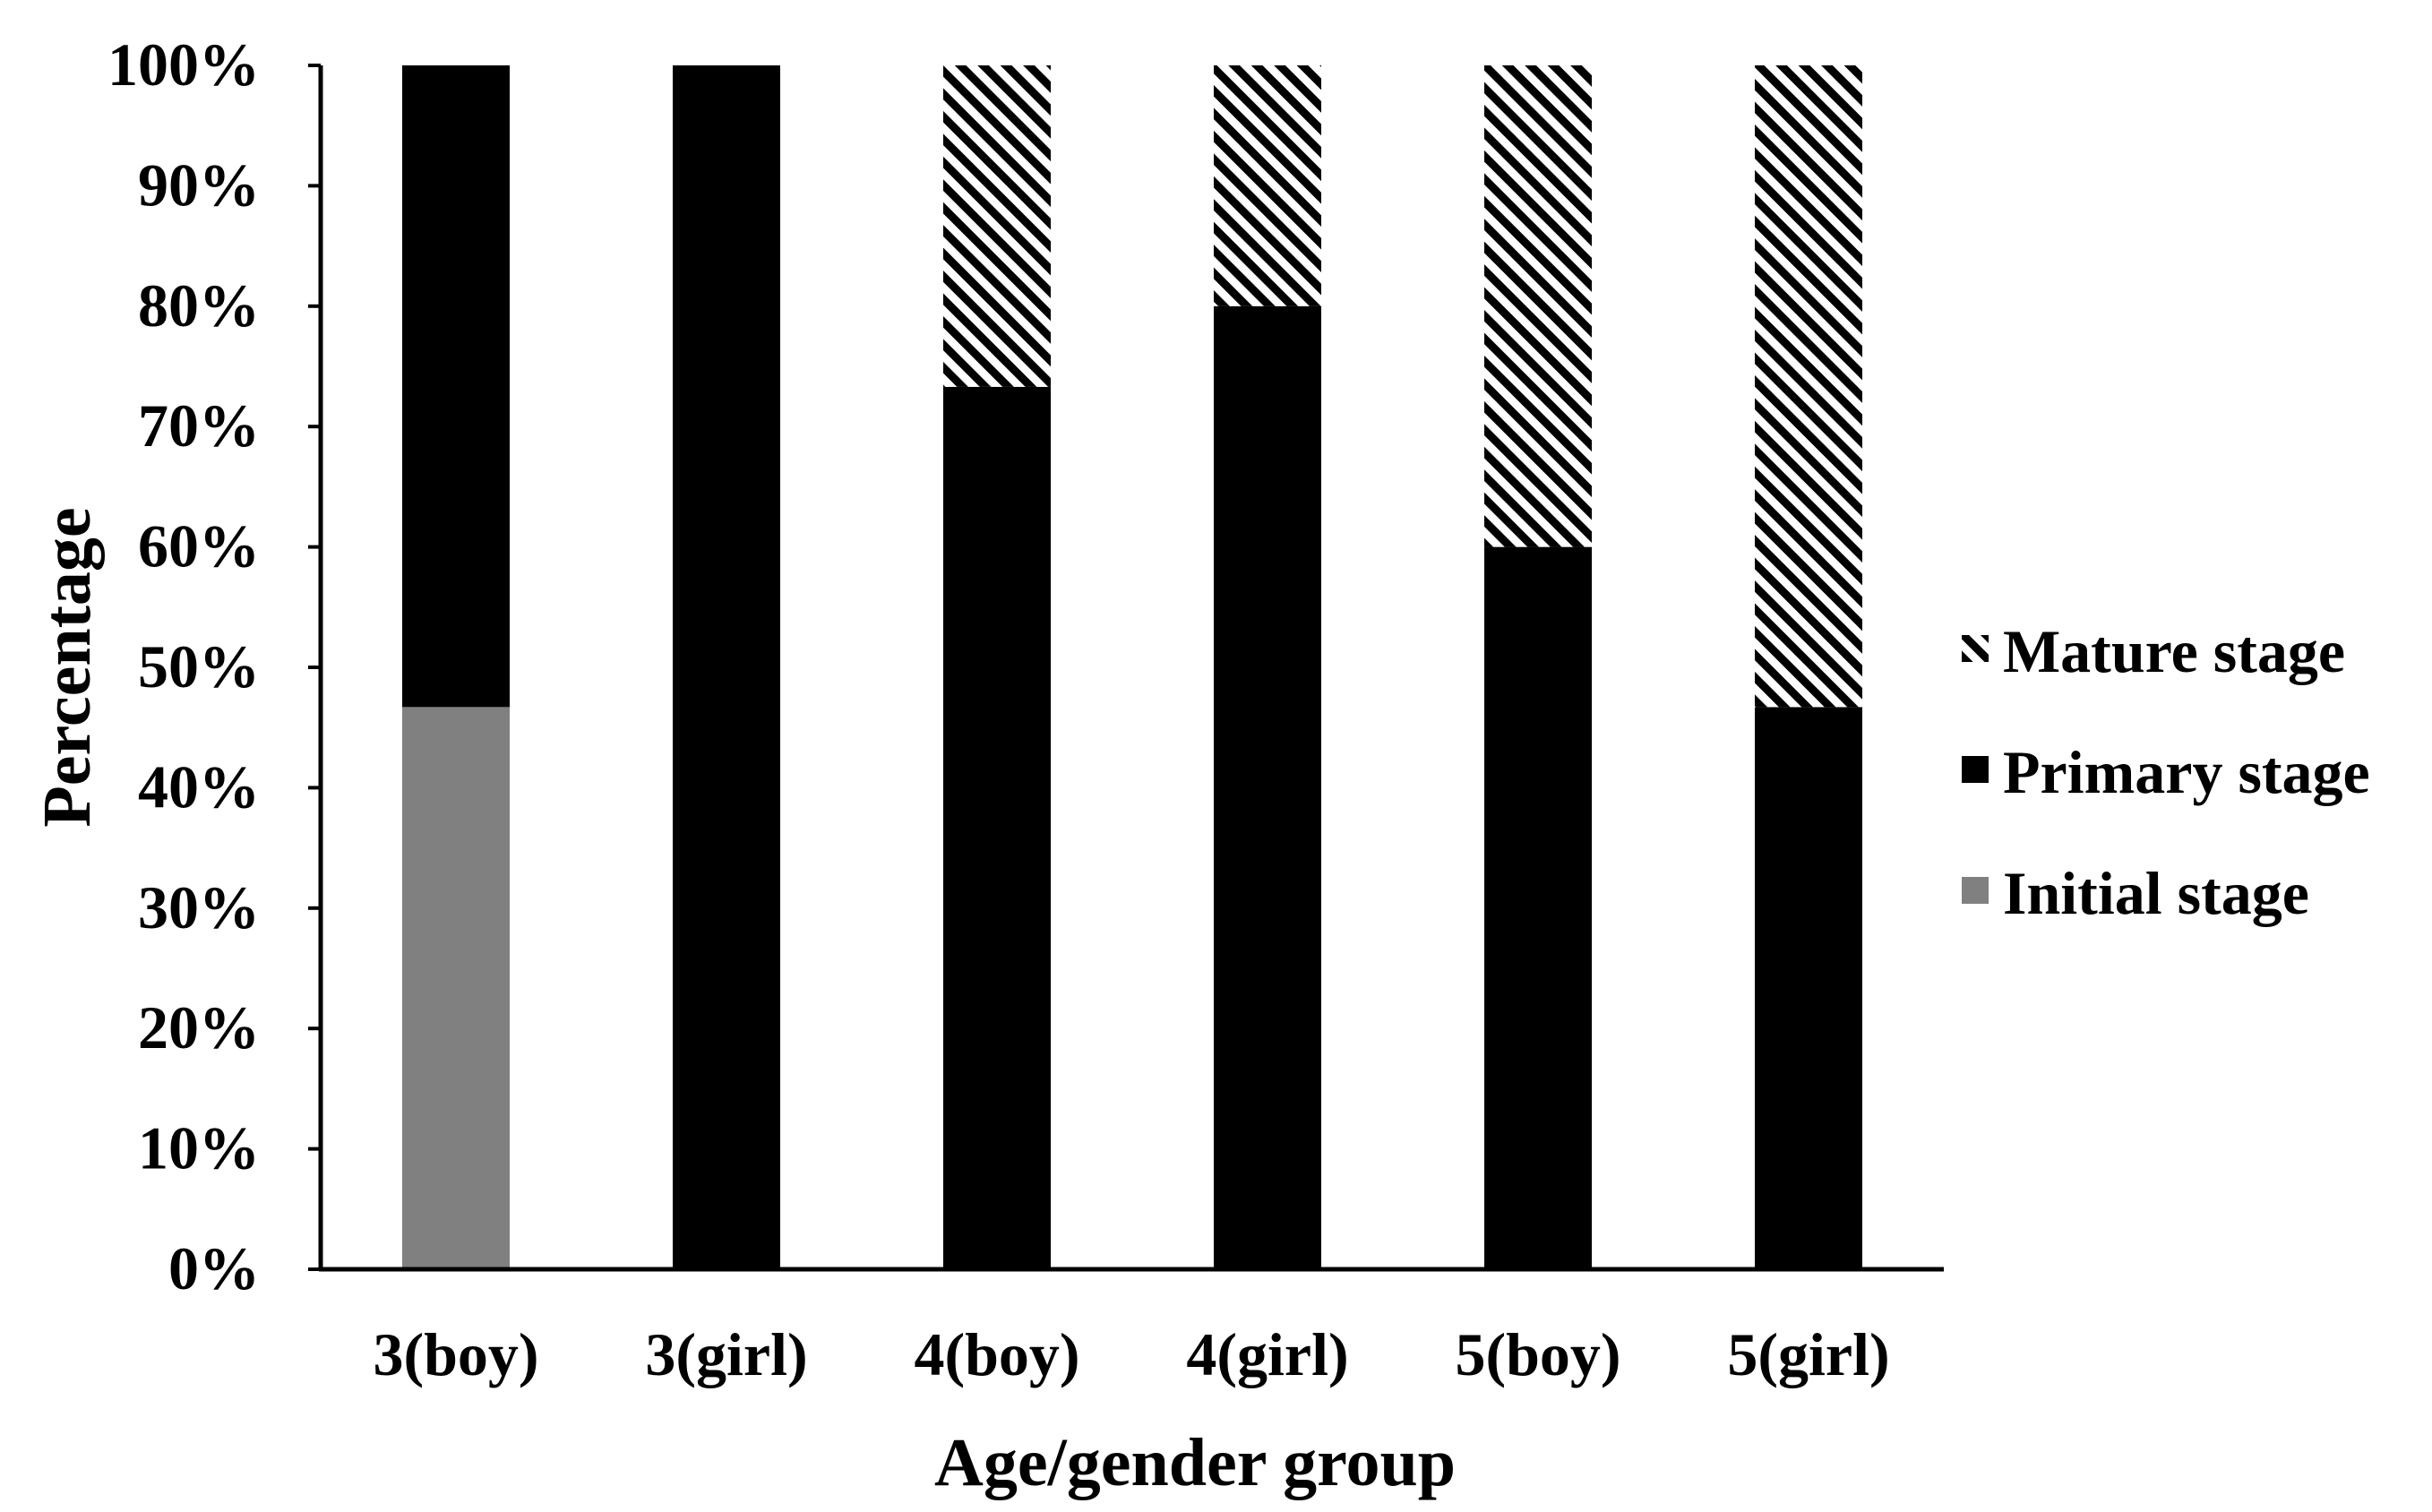 This screenshot has width=2432, height=1512. I want to click on legend-label-mature-stage: Mature stage, so click(2174, 651).